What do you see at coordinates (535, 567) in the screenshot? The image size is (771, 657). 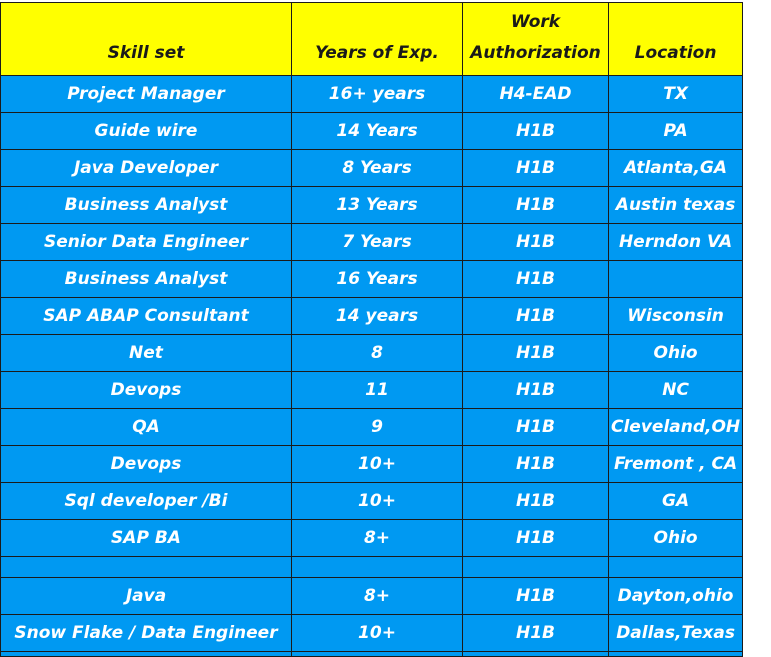 I see `authorization-cell` at bounding box center [535, 567].